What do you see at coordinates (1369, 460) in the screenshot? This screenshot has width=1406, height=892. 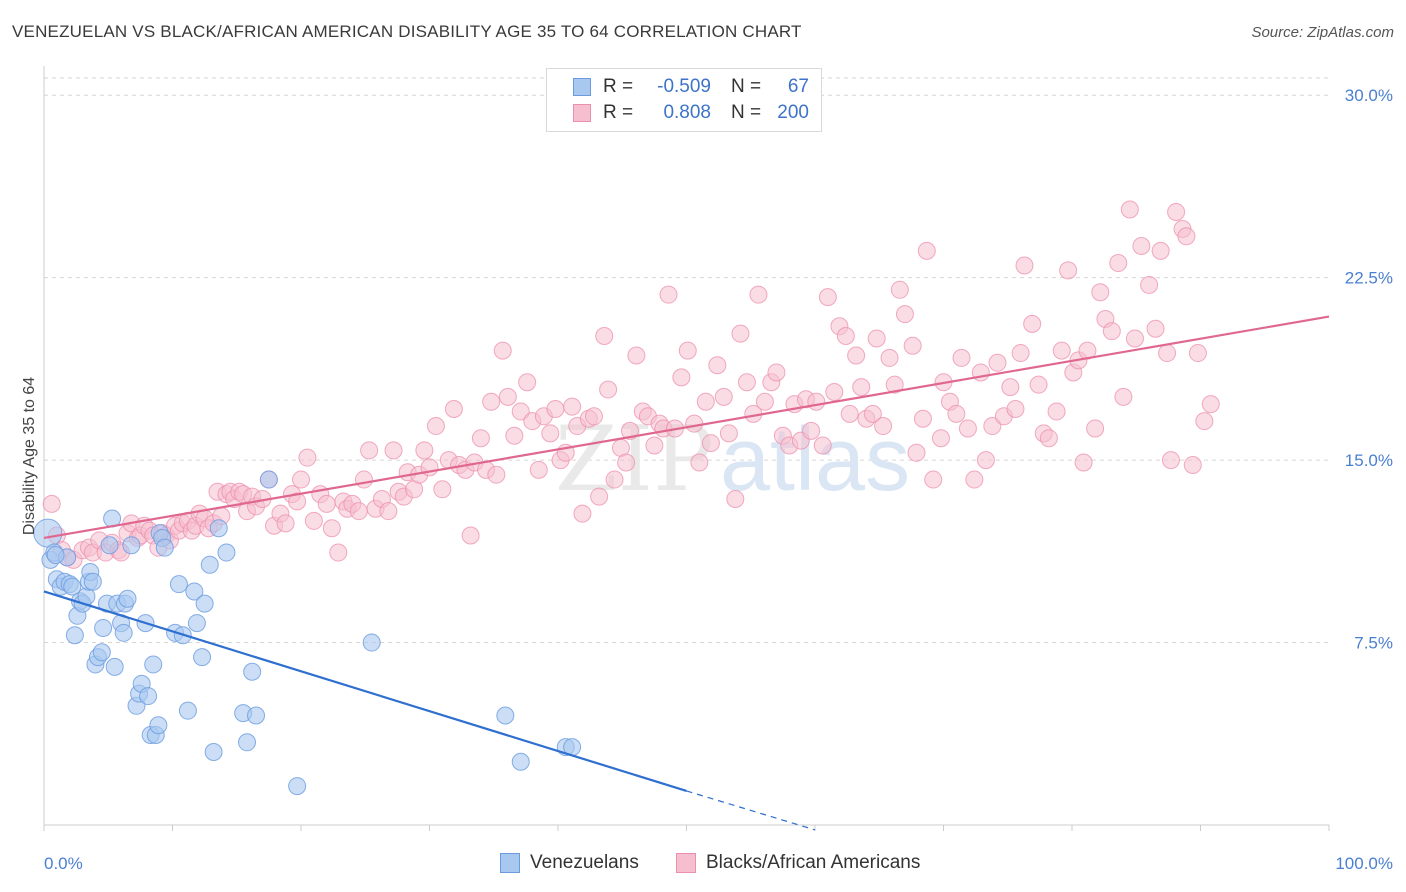 I see `y-tick-label: 15.0%` at bounding box center [1369, 460].